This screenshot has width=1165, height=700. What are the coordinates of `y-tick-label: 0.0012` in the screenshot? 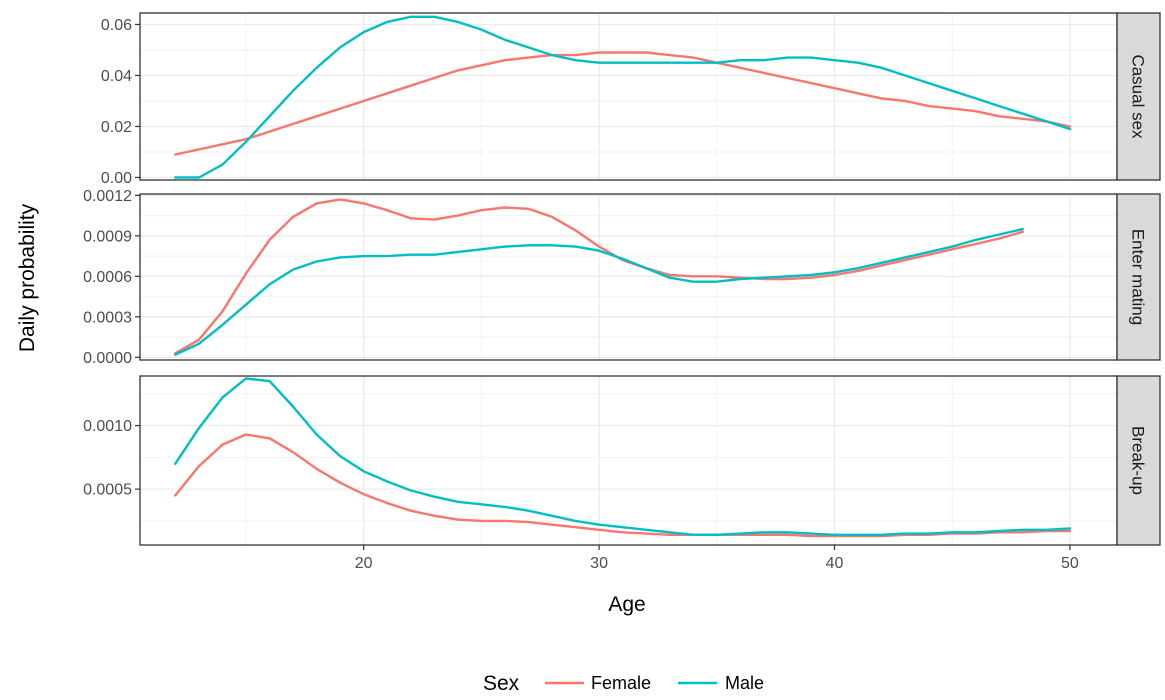 It's located at (107, 196).